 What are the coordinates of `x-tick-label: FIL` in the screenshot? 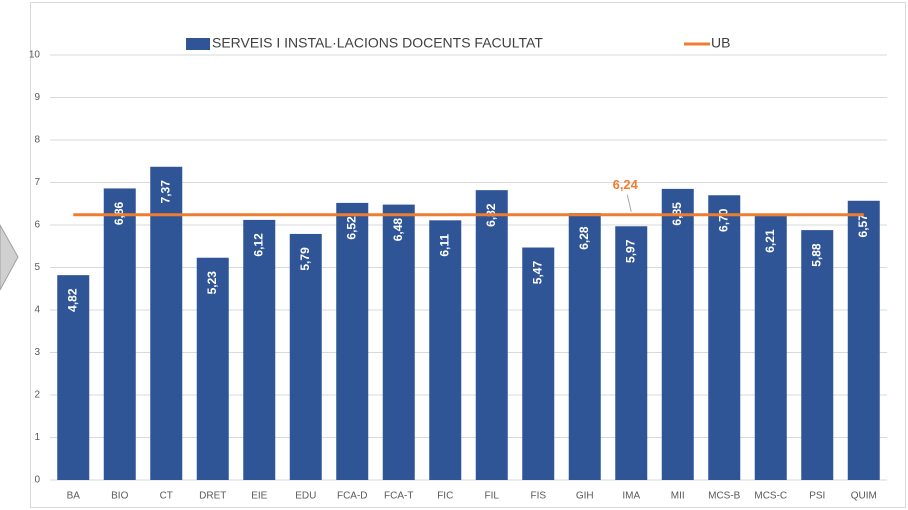 It's located at (492, 496).